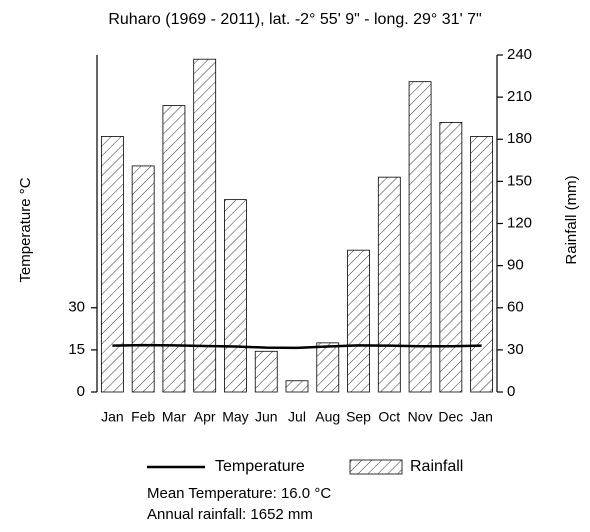 The height and width of the screenshot is (532, 590). Describe the element at coordinates (235, 417) in the screenshot. I see `x-tick-label: May` at that location.